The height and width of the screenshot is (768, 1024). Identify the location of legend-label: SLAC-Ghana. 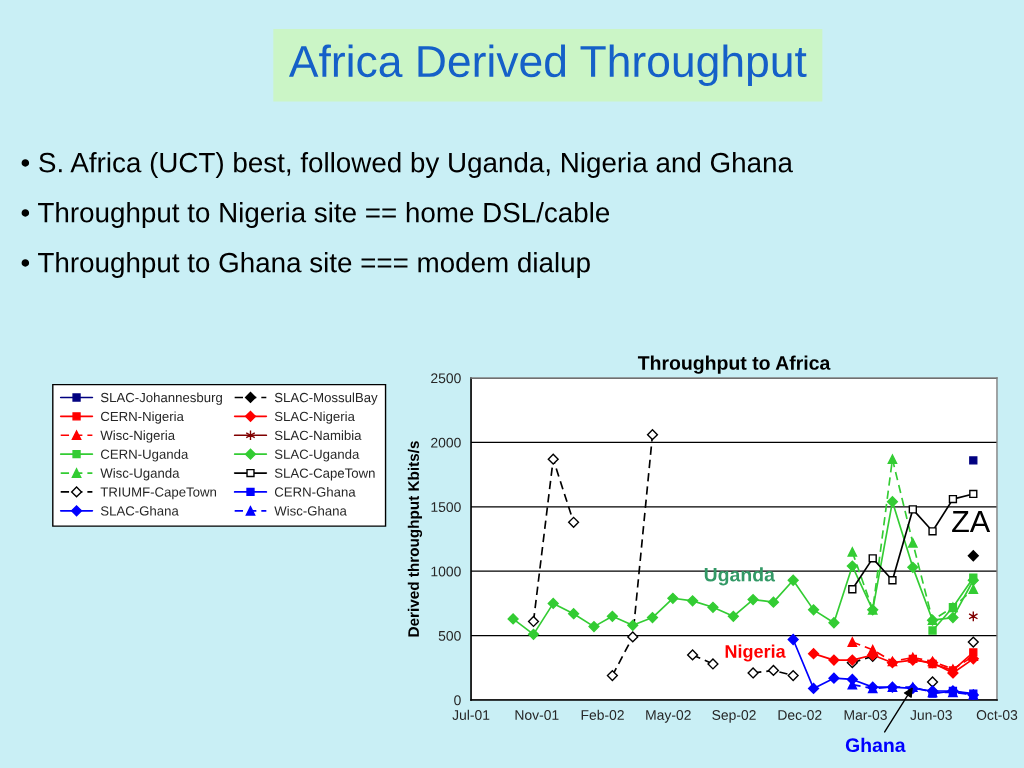
(139, 510).